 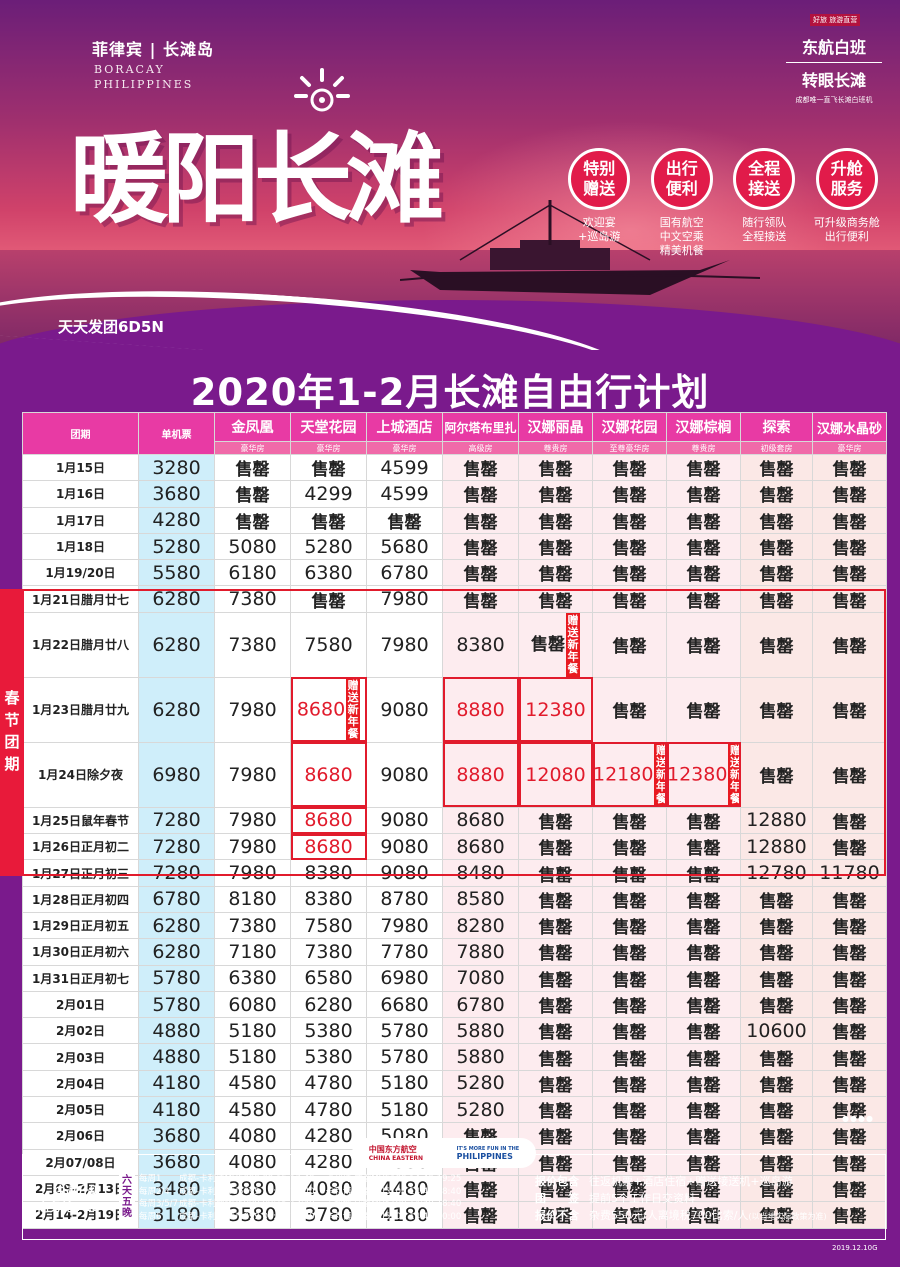 What do you see at coordinates (846, 179) in the screenshot?
I see `feature-badge: 升舱 服务` at bounding box center [846, 179].